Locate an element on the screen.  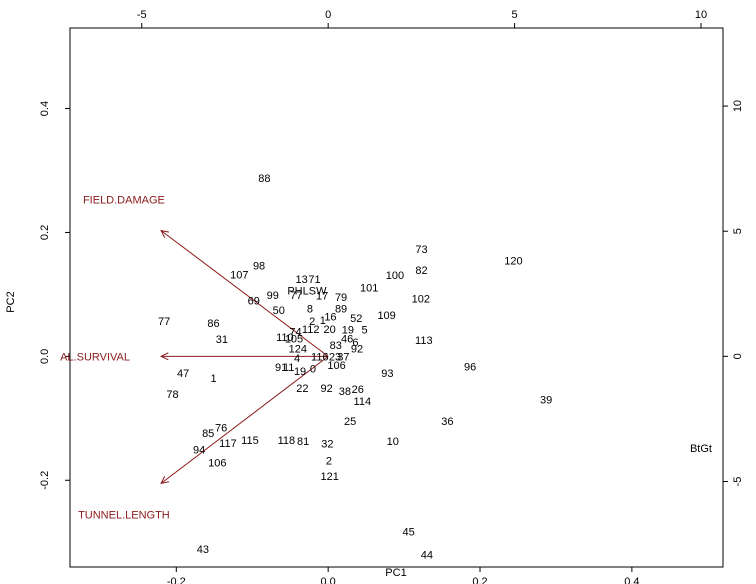
point-label: 17 is located at coordinates (322, 297).